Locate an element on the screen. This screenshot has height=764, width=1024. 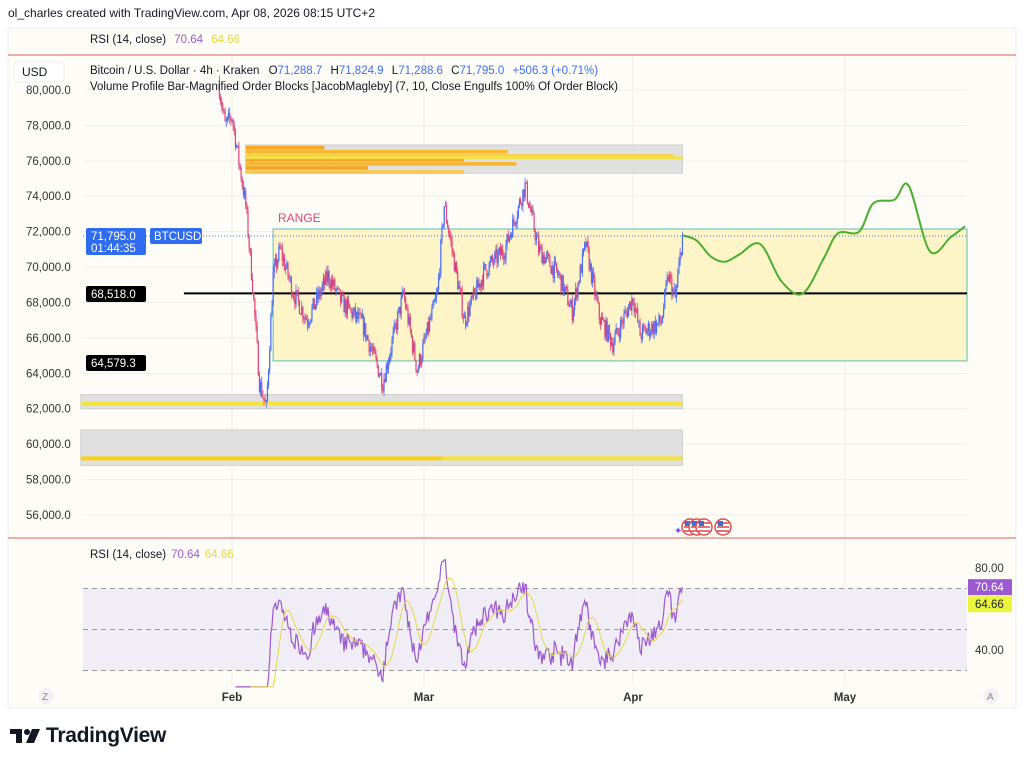
volume-profile-bar is located at coordinates (376, 151).